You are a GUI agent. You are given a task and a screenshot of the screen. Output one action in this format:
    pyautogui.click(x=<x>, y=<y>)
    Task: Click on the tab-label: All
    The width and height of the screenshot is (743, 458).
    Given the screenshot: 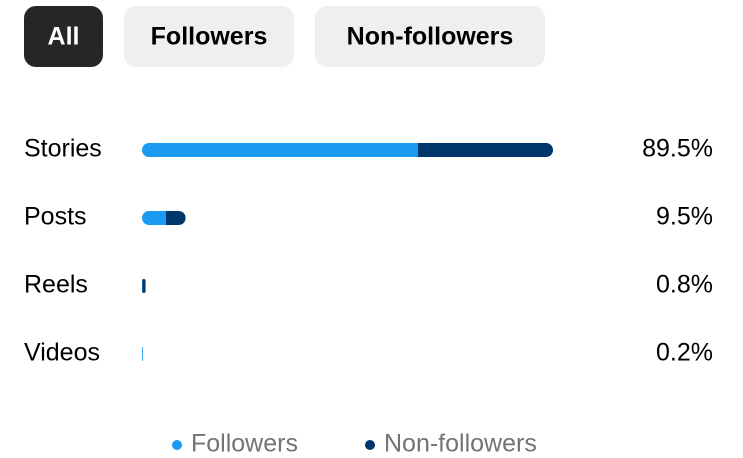 What is the action you would take?
    pyautogui.click(x=64, y=37)
    